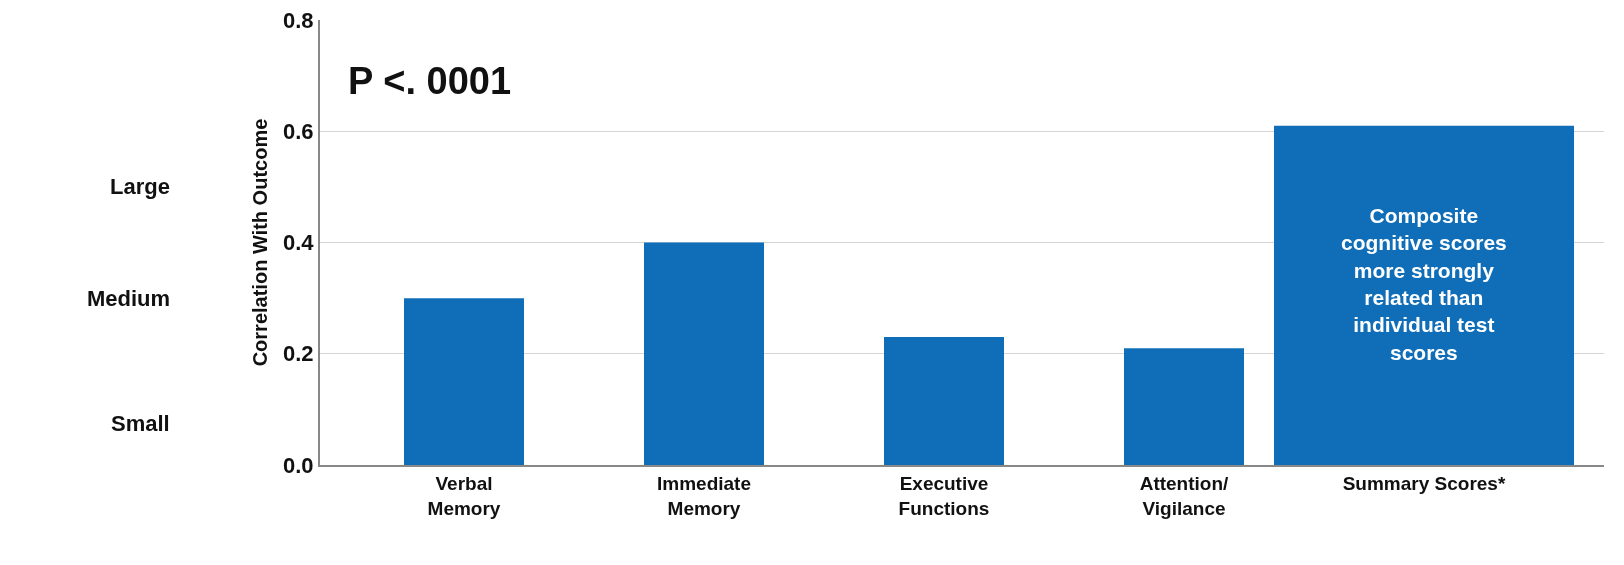  What do you see at coordinates (140, 186) in the screenshot?
I see `text: Large` at bounding box center [140, 186].